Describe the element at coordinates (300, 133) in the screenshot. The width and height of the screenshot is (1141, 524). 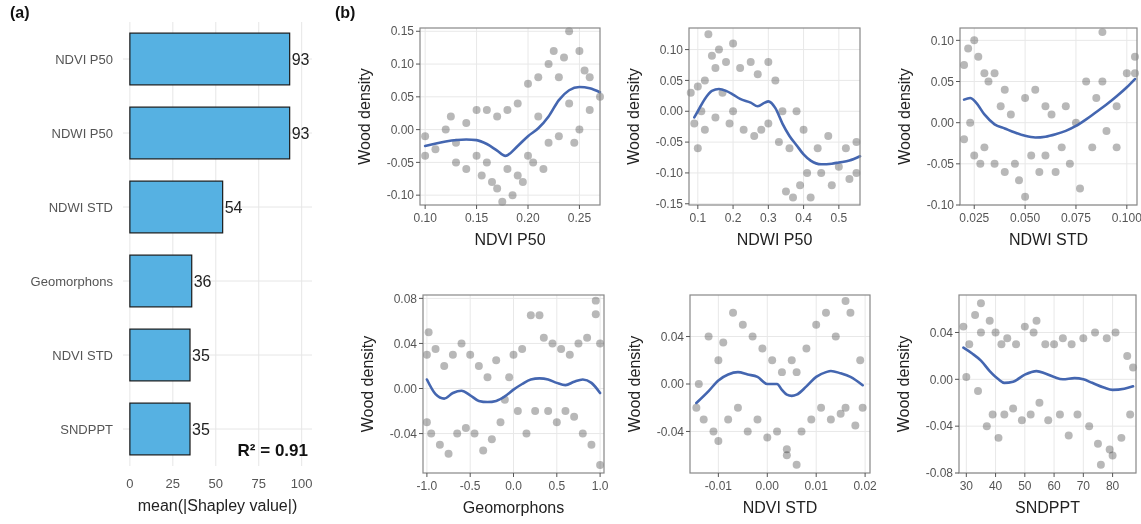
I see `data-label: 93` at that location.